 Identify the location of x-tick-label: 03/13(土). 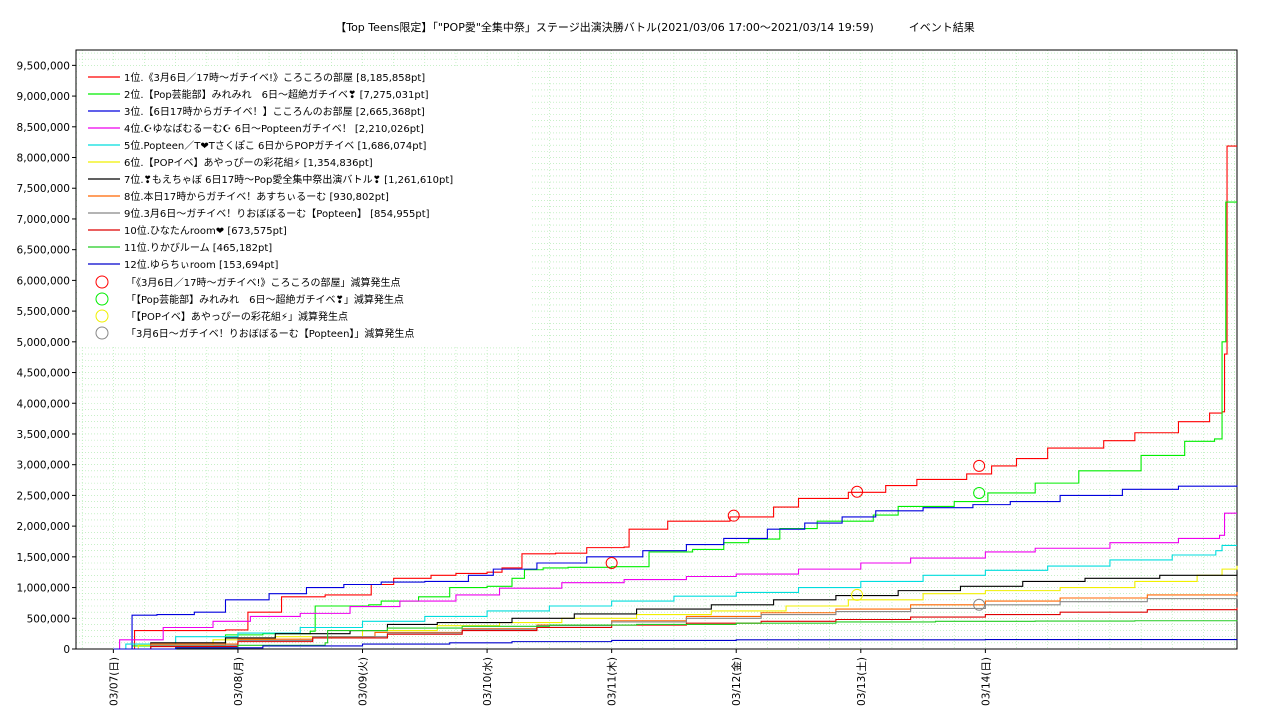
(861, 681).